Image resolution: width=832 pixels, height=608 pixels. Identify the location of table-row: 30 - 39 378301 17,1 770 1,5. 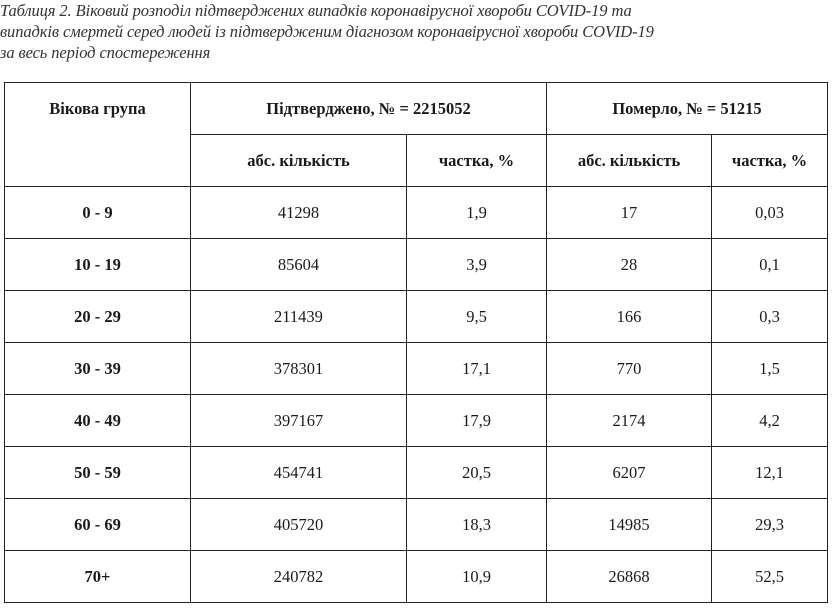
(416, 368).